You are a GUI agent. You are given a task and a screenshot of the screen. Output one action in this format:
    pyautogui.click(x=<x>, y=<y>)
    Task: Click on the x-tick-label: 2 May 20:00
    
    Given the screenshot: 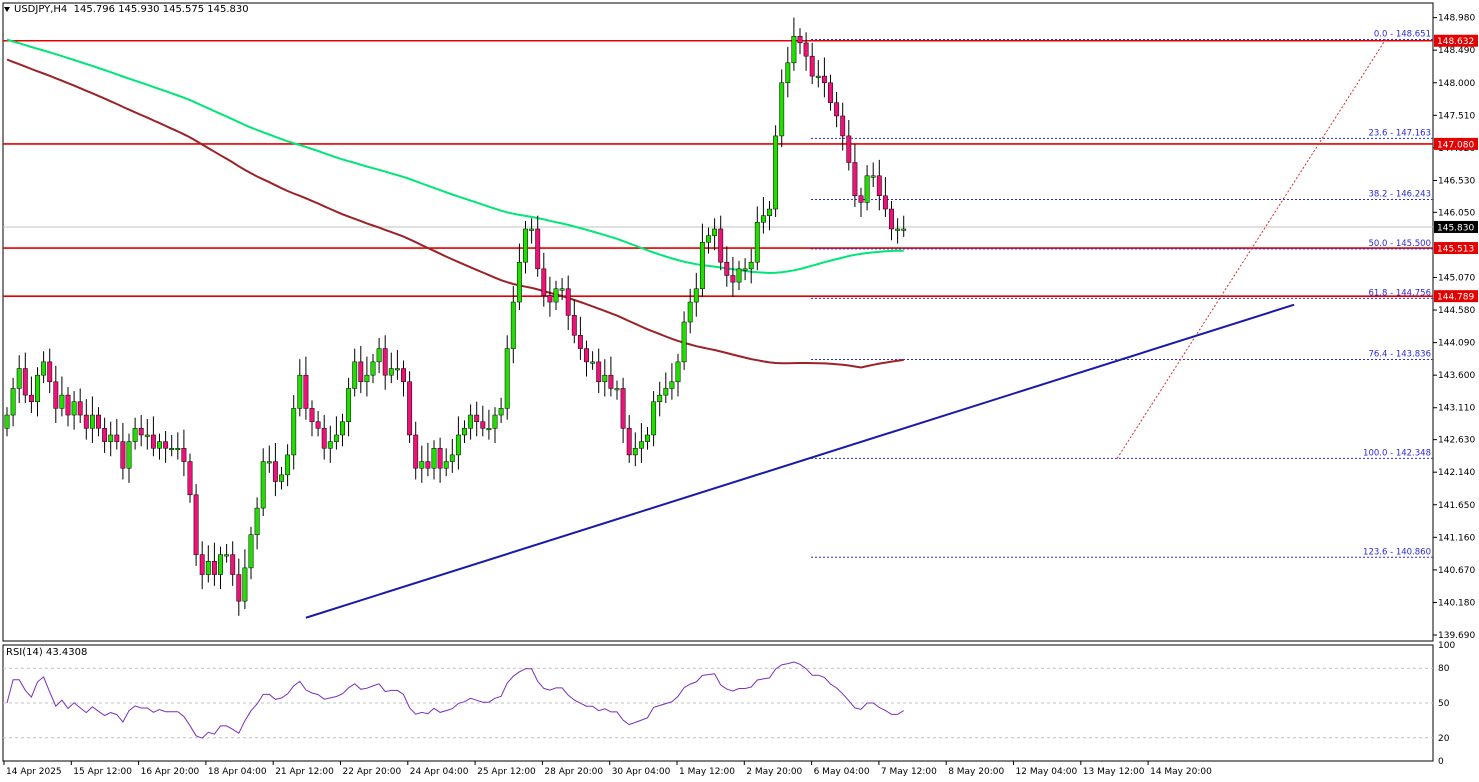 What is the action you would take?
    pyautogui.click(x=774, y=772)
    